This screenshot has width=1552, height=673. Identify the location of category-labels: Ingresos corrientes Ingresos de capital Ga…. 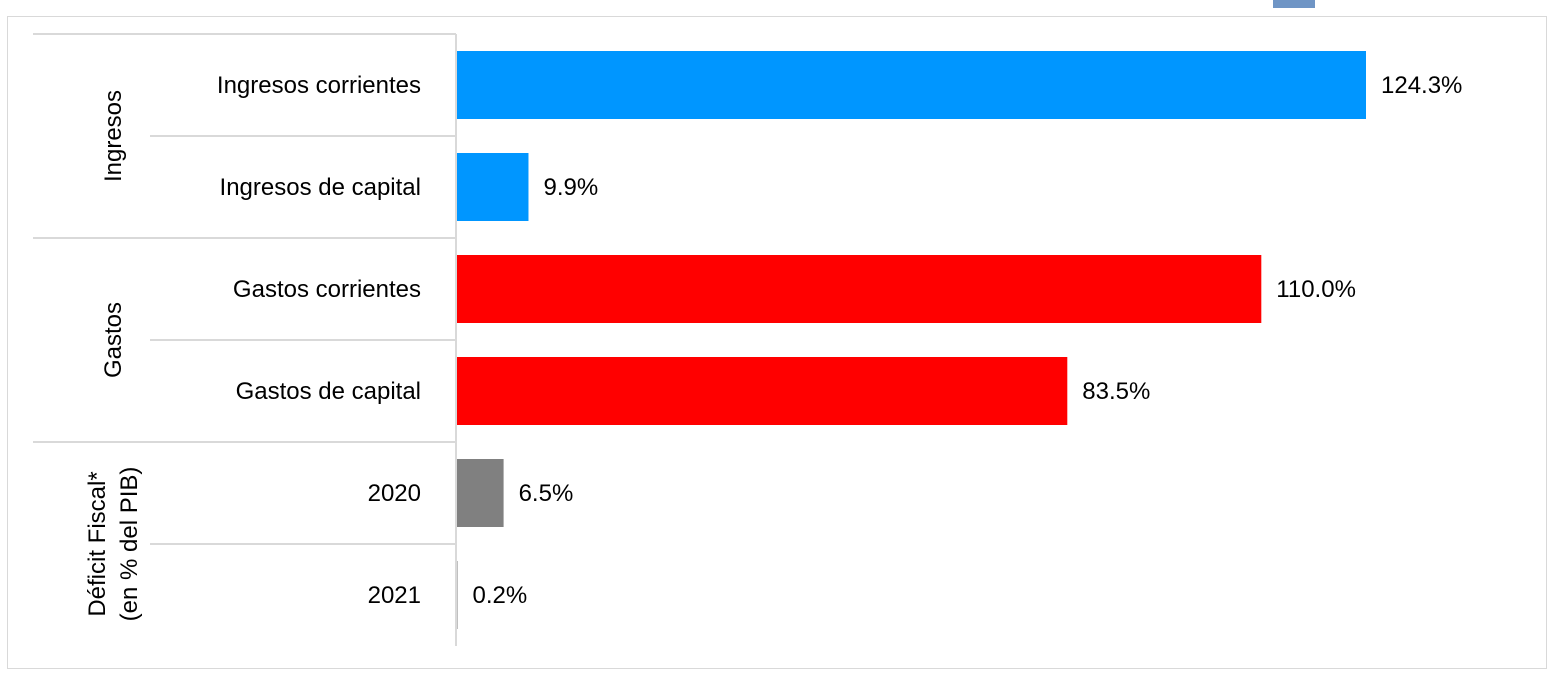
(319, 340).